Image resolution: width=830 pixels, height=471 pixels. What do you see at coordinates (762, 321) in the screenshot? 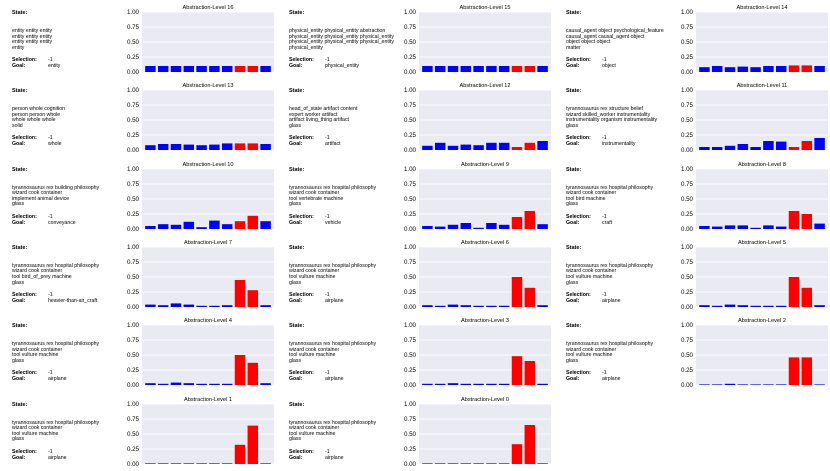
I see `chart-title: Abstraction-Level 2` at bounding box center [762, 321].